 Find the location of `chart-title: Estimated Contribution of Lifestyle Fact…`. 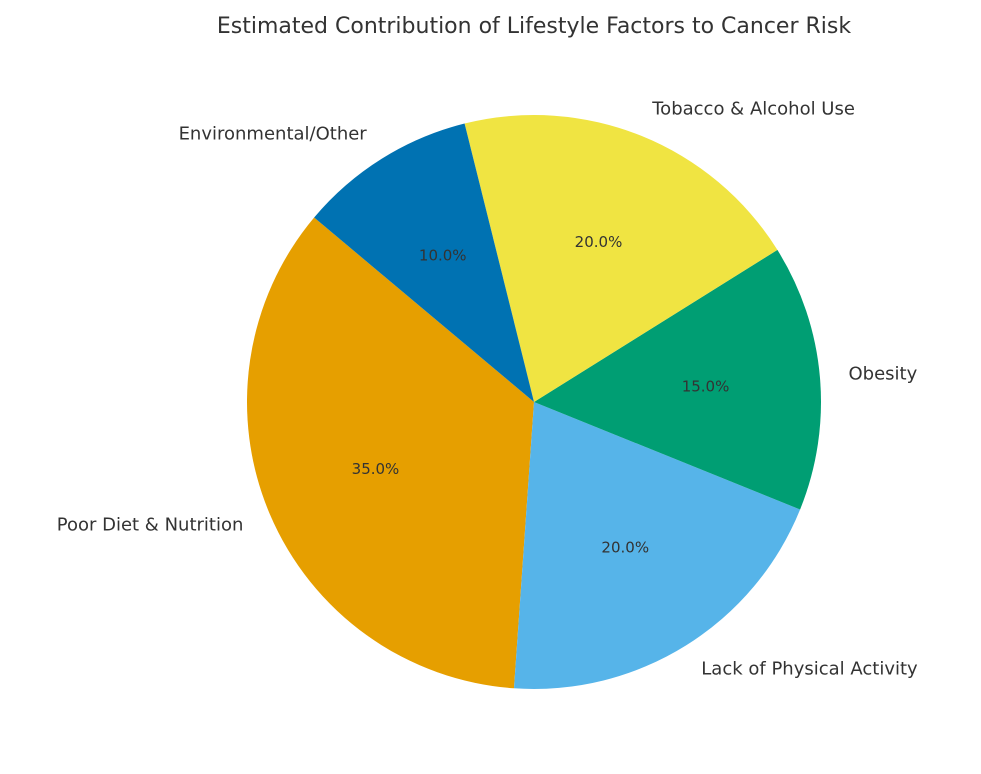

chart-title: Estimated Contribution of Lifestyle Fact… is located at coordinates (534, 26).